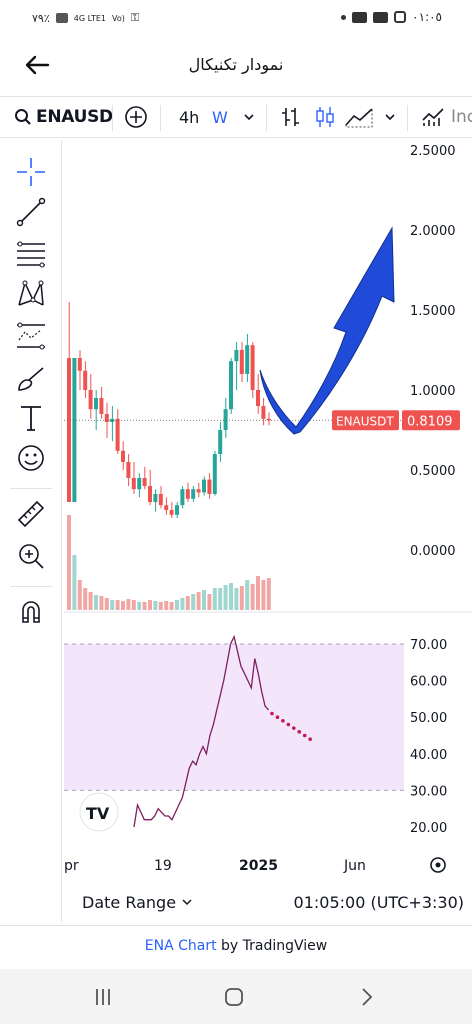  Describe the element at coordinates (118, 18) in the screenshot. I see `volte-indicator: Vo)` at that location.